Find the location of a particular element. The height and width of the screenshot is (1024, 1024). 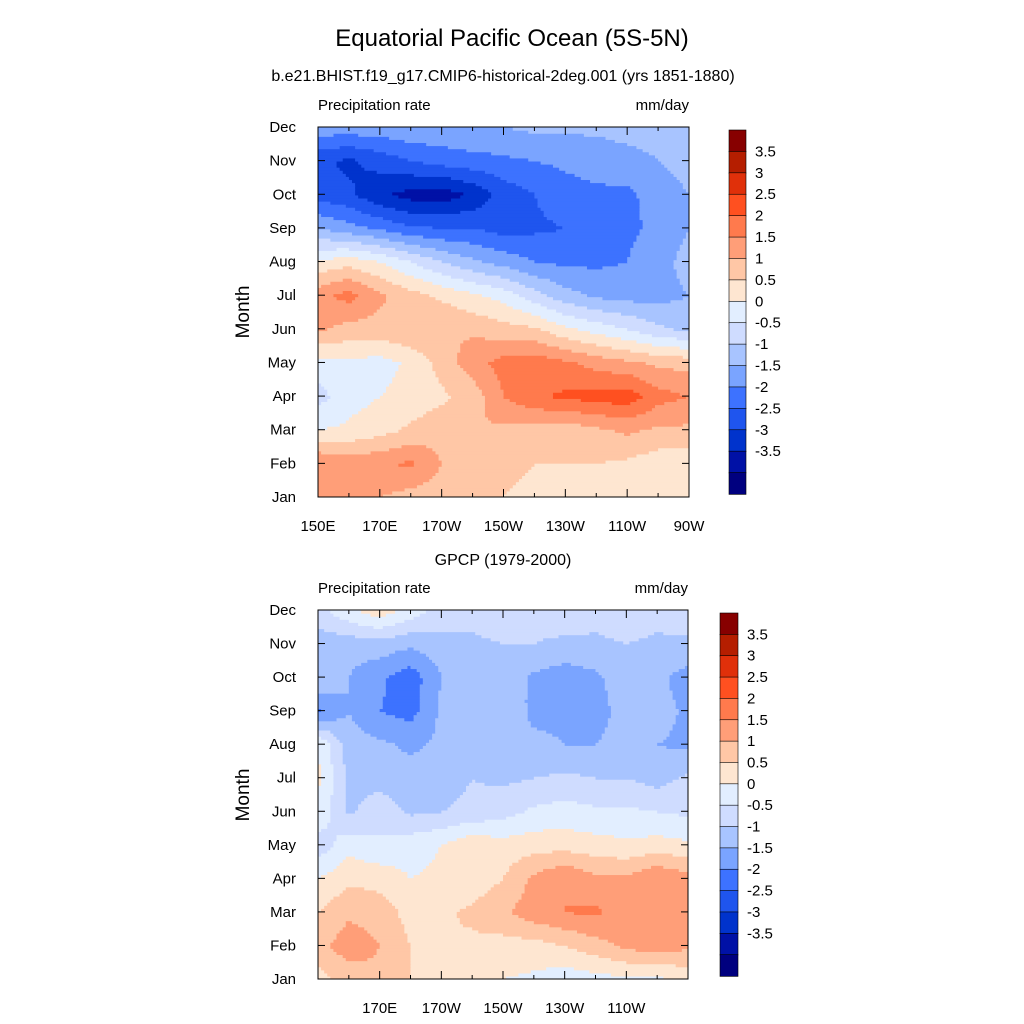

x-tick-label: 170E is located at coordinates (379, 526).